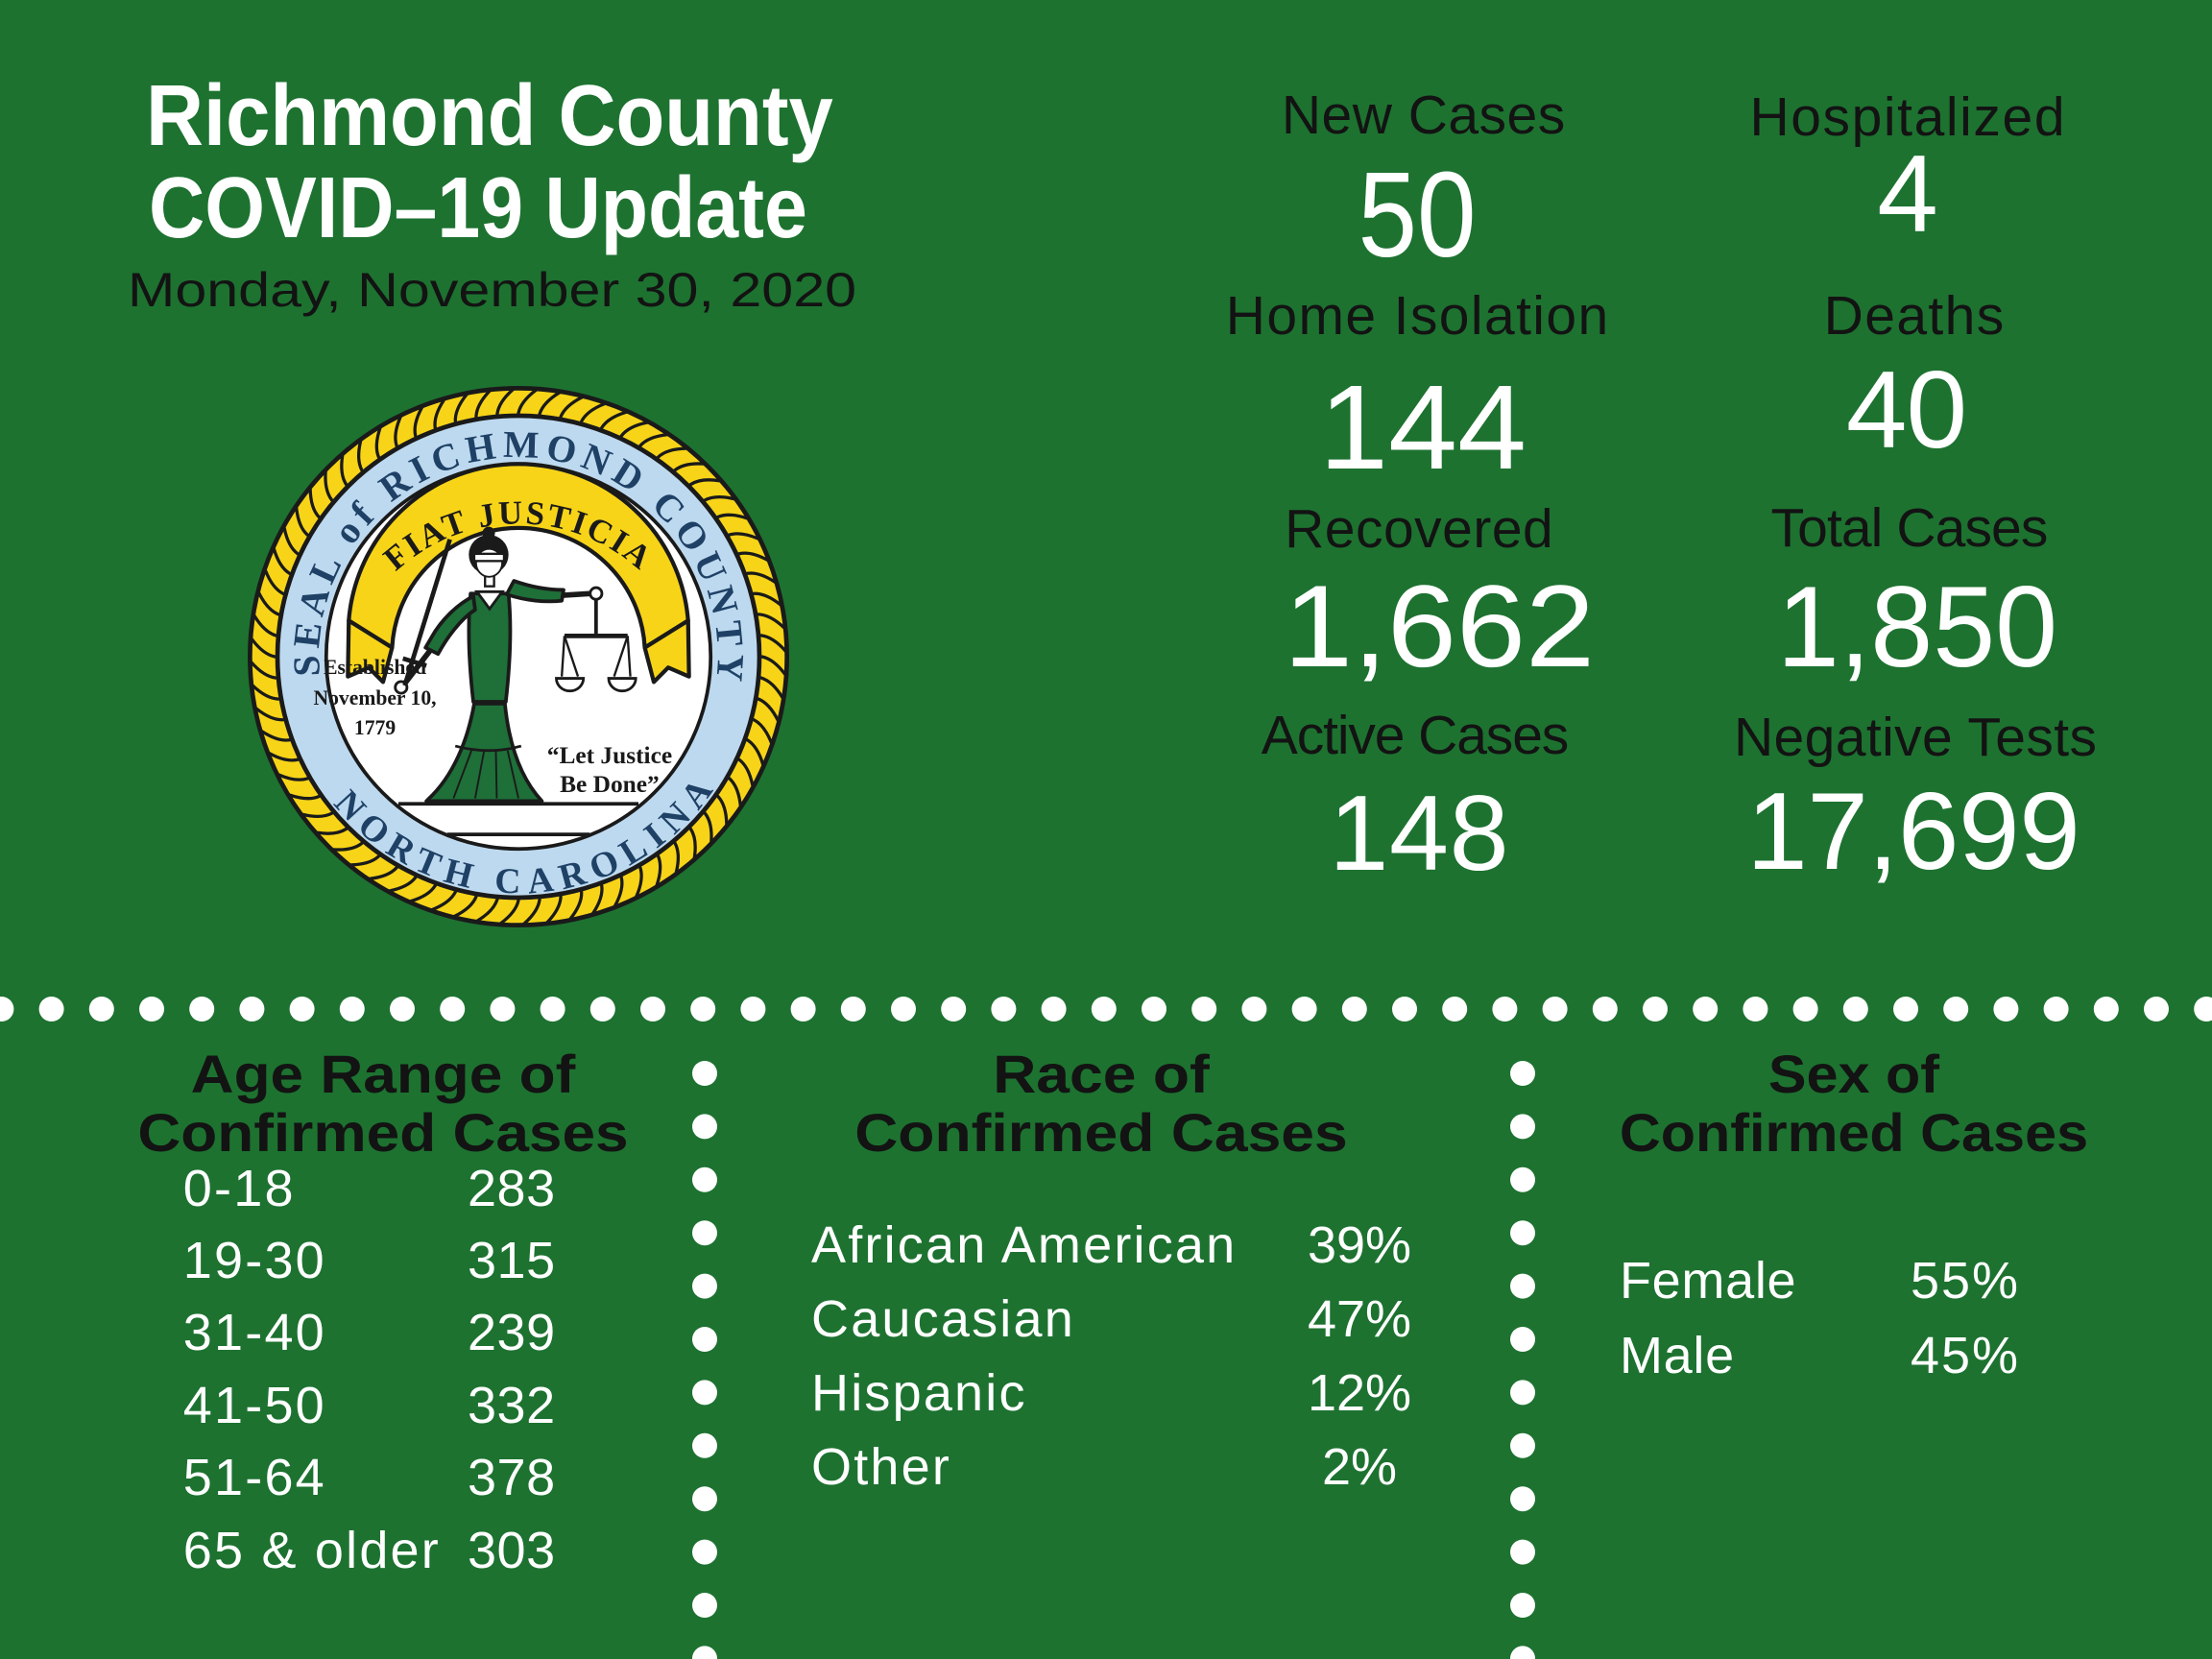  What do you see at coordinates (375, 728) in the screenshot?
I see `svg-text: 1779` at bounding box center [375, 728].